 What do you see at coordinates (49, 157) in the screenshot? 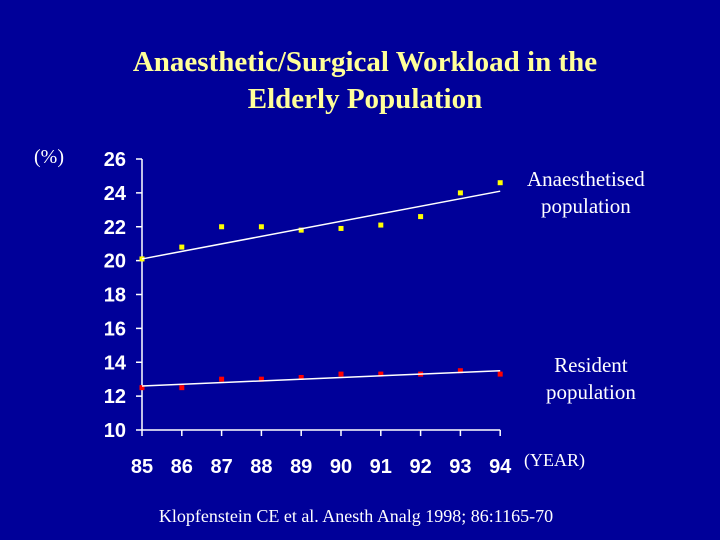
I see `y-axis-label: (%)` at bounding box center [49, 157].